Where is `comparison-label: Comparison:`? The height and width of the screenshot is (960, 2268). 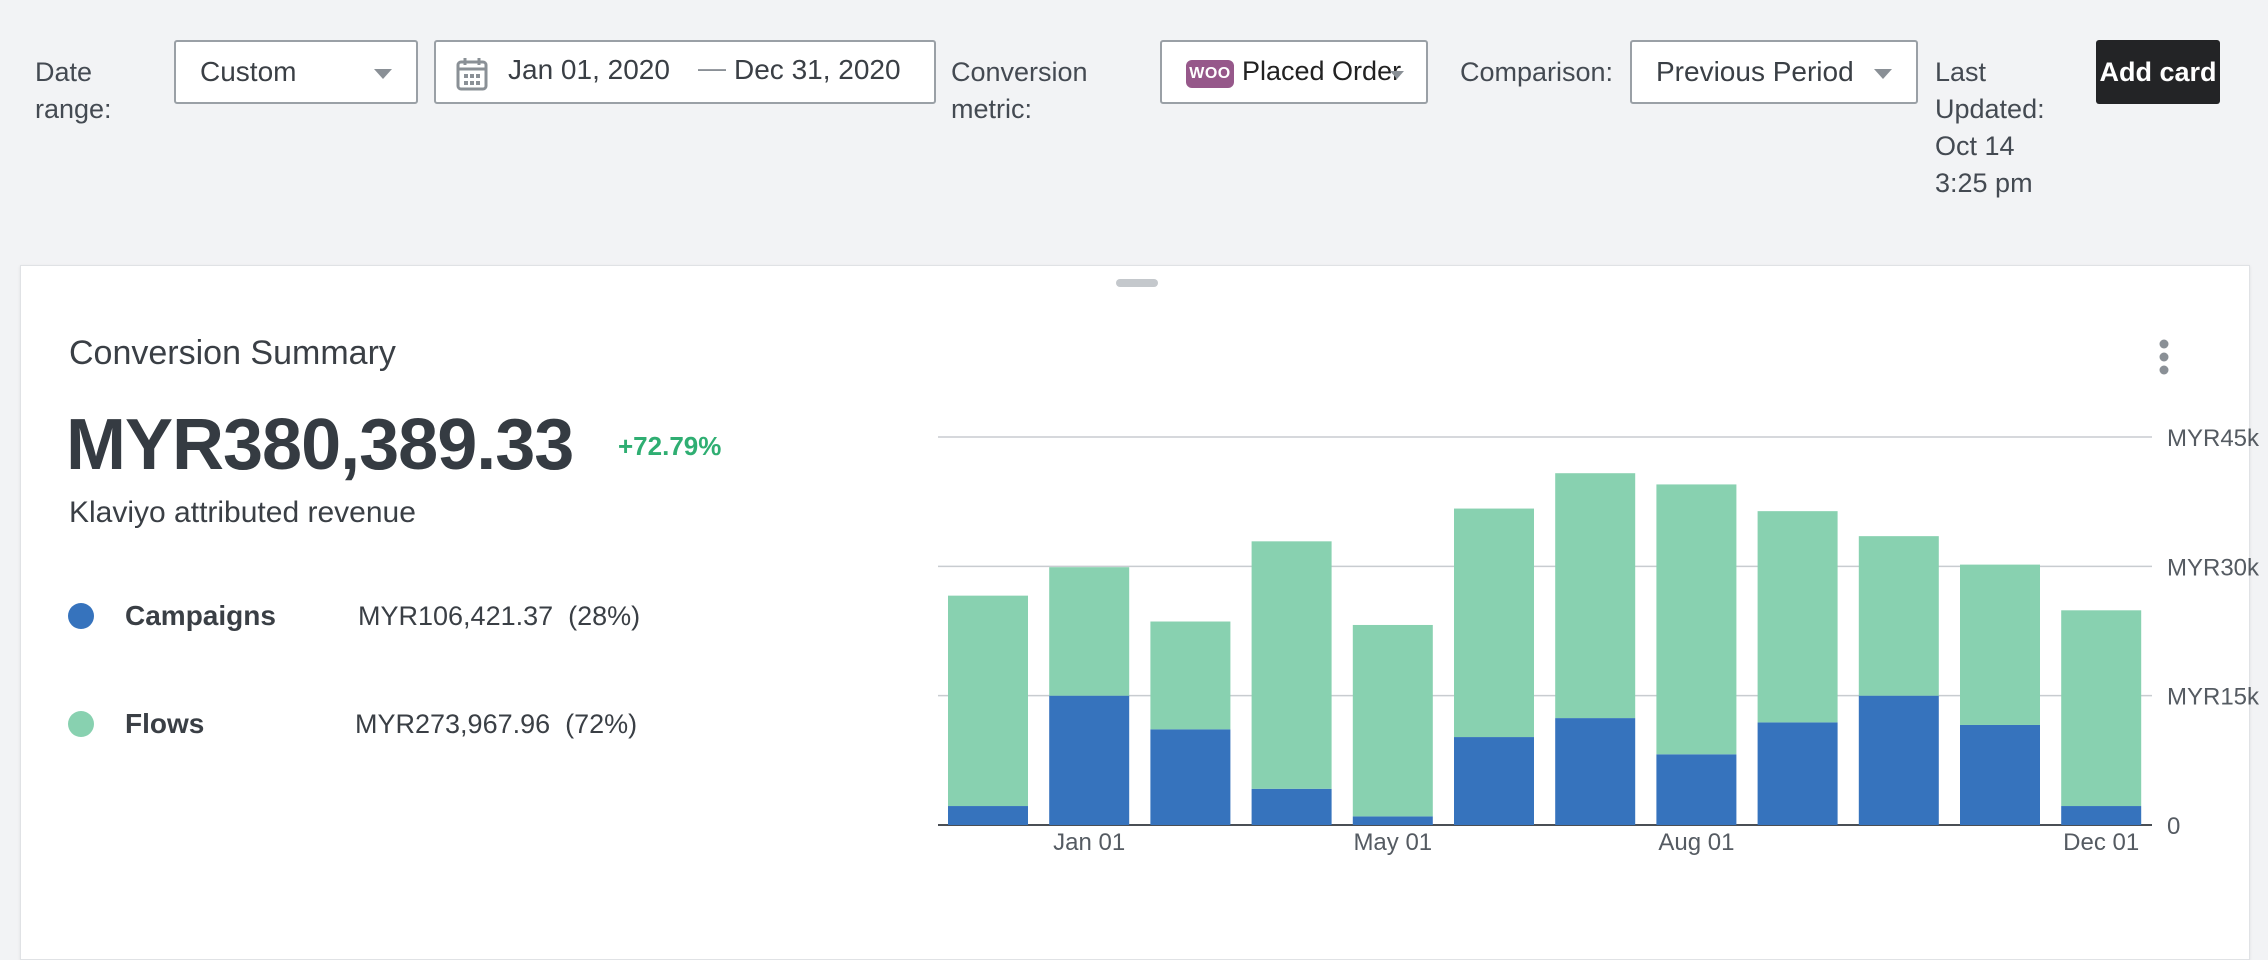 comparison-label: Comparison: is located at coordinates (1537, 72).